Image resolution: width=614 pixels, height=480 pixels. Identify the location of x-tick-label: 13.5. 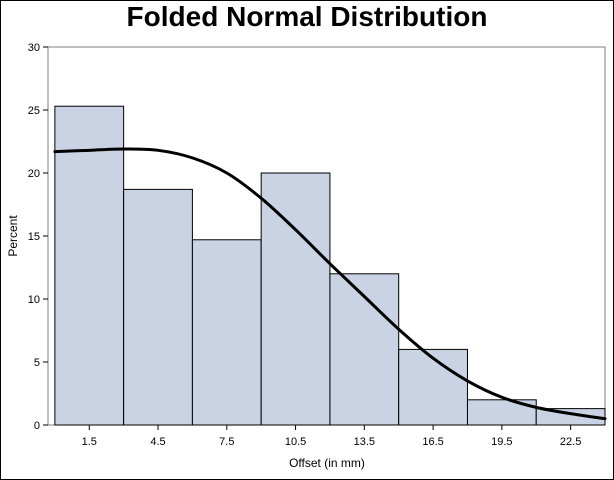
(364, 442).